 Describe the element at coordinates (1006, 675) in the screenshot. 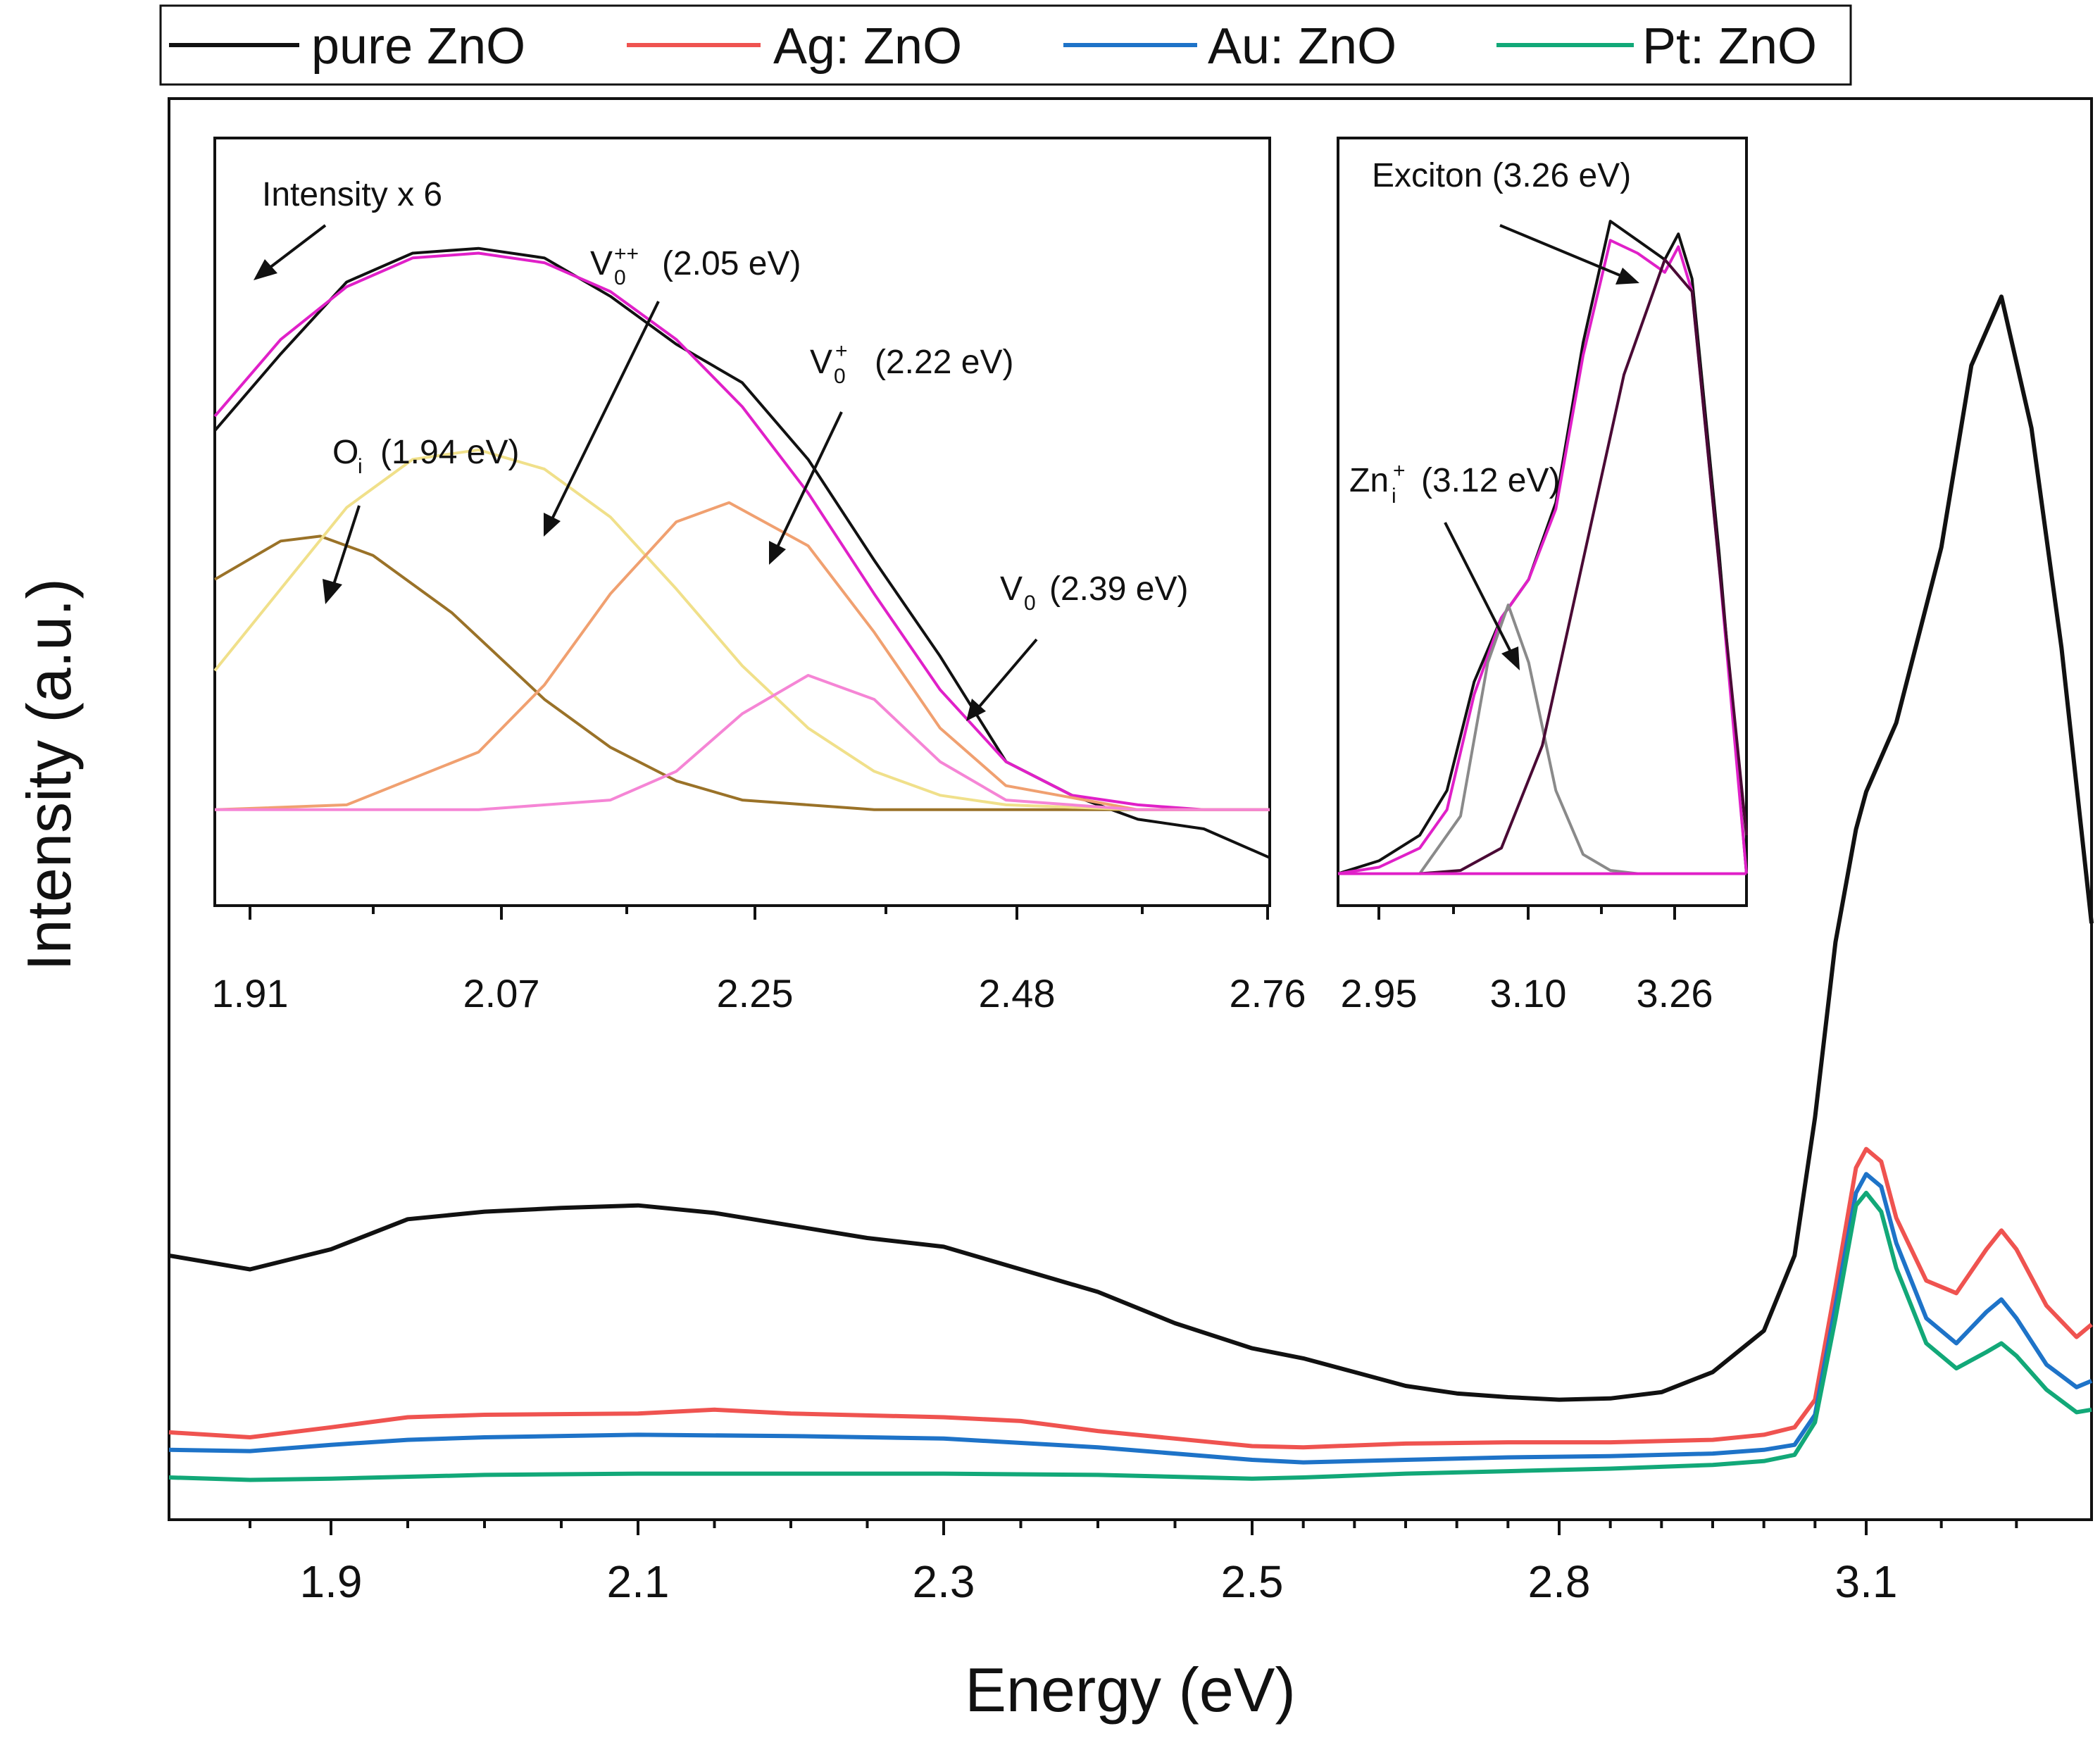

I see `arrow-v0` at that location.